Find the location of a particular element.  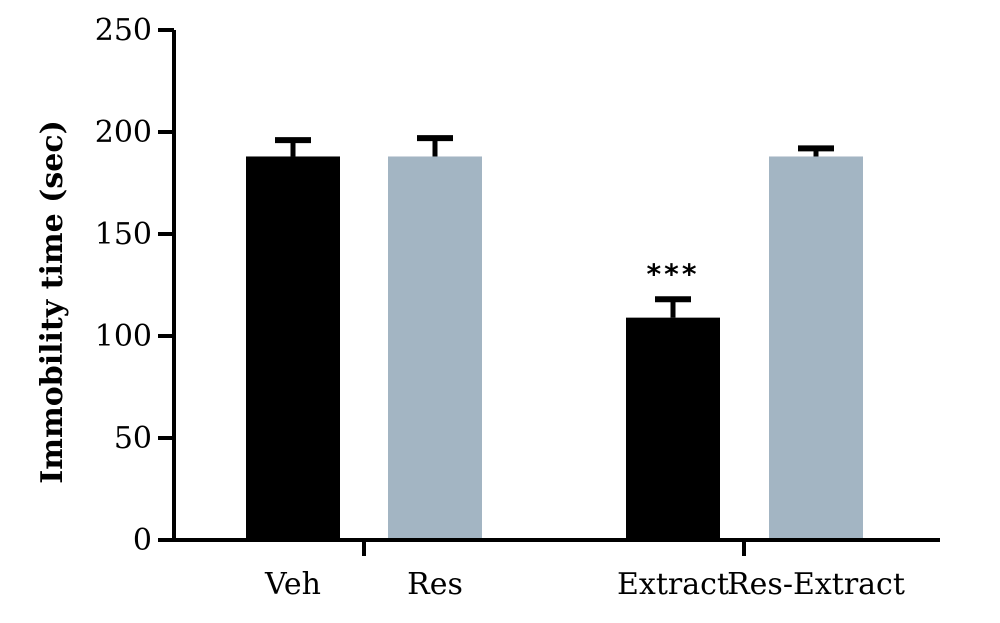

annotations-group: *** is located at coordinates (673, 273).